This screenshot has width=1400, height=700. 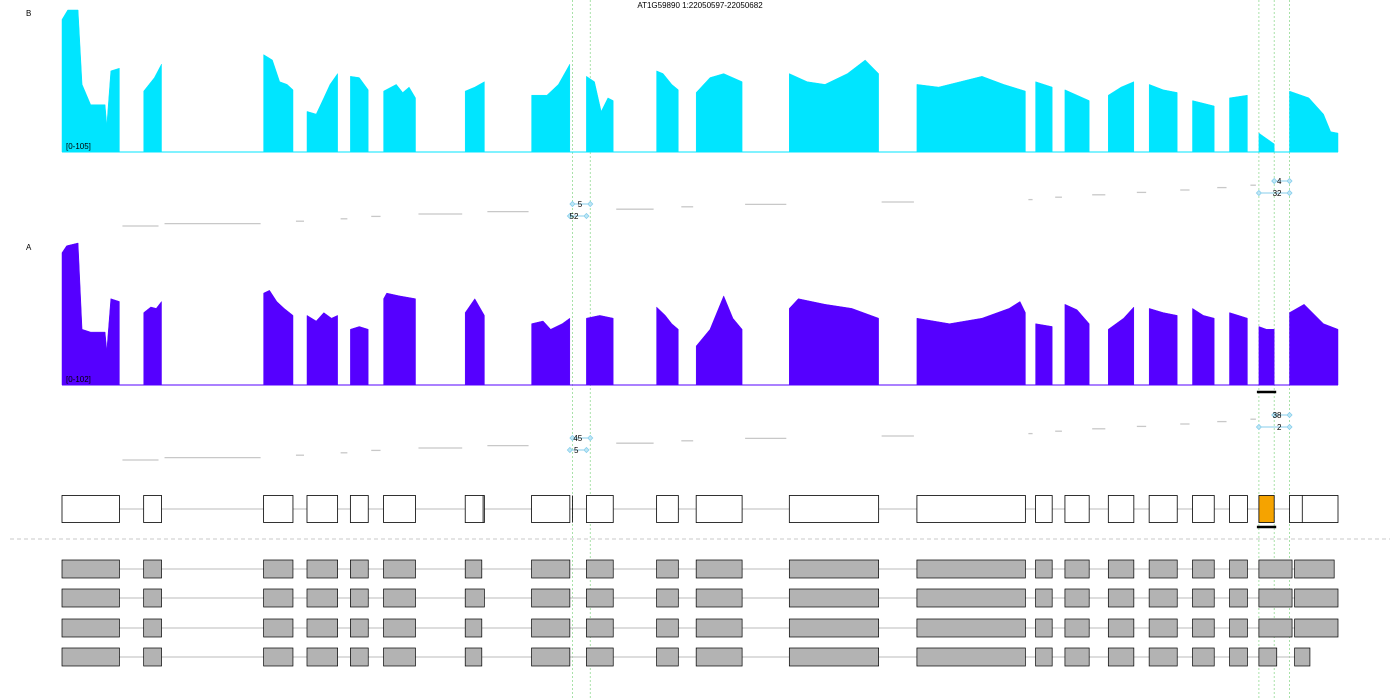 I want to click on junction-count-label: 45, so click(x=577, y=438).